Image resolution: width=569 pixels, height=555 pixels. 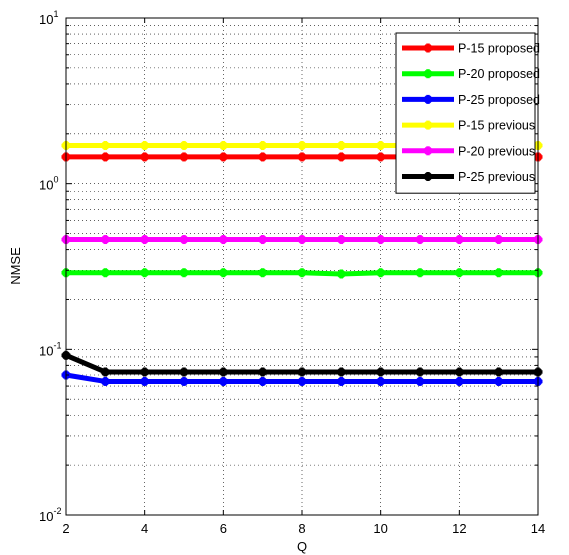 I want to click on x-tick-label: 4, so click(x=144, y=528).